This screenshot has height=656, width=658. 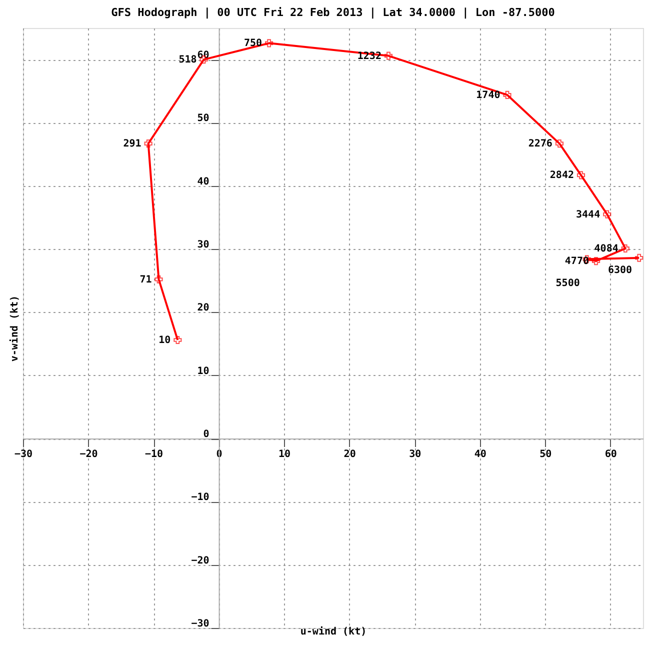 I want to click on annotation: 2842, so click(x=562, y=176).